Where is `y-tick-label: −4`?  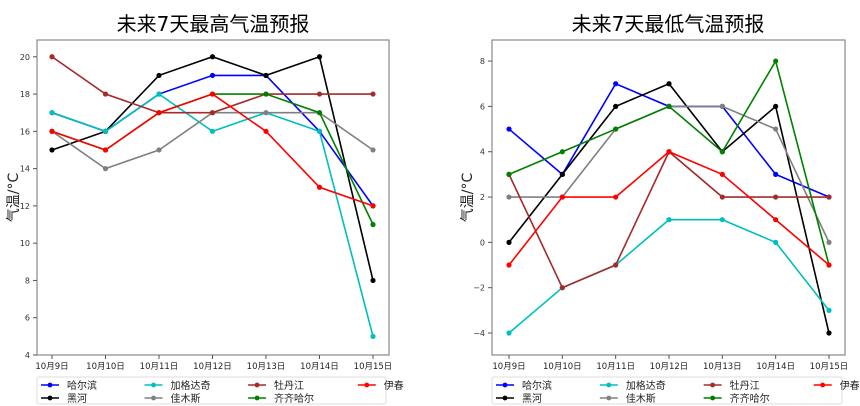
y-tick-label: −4 is located at coordinates (479, 333).